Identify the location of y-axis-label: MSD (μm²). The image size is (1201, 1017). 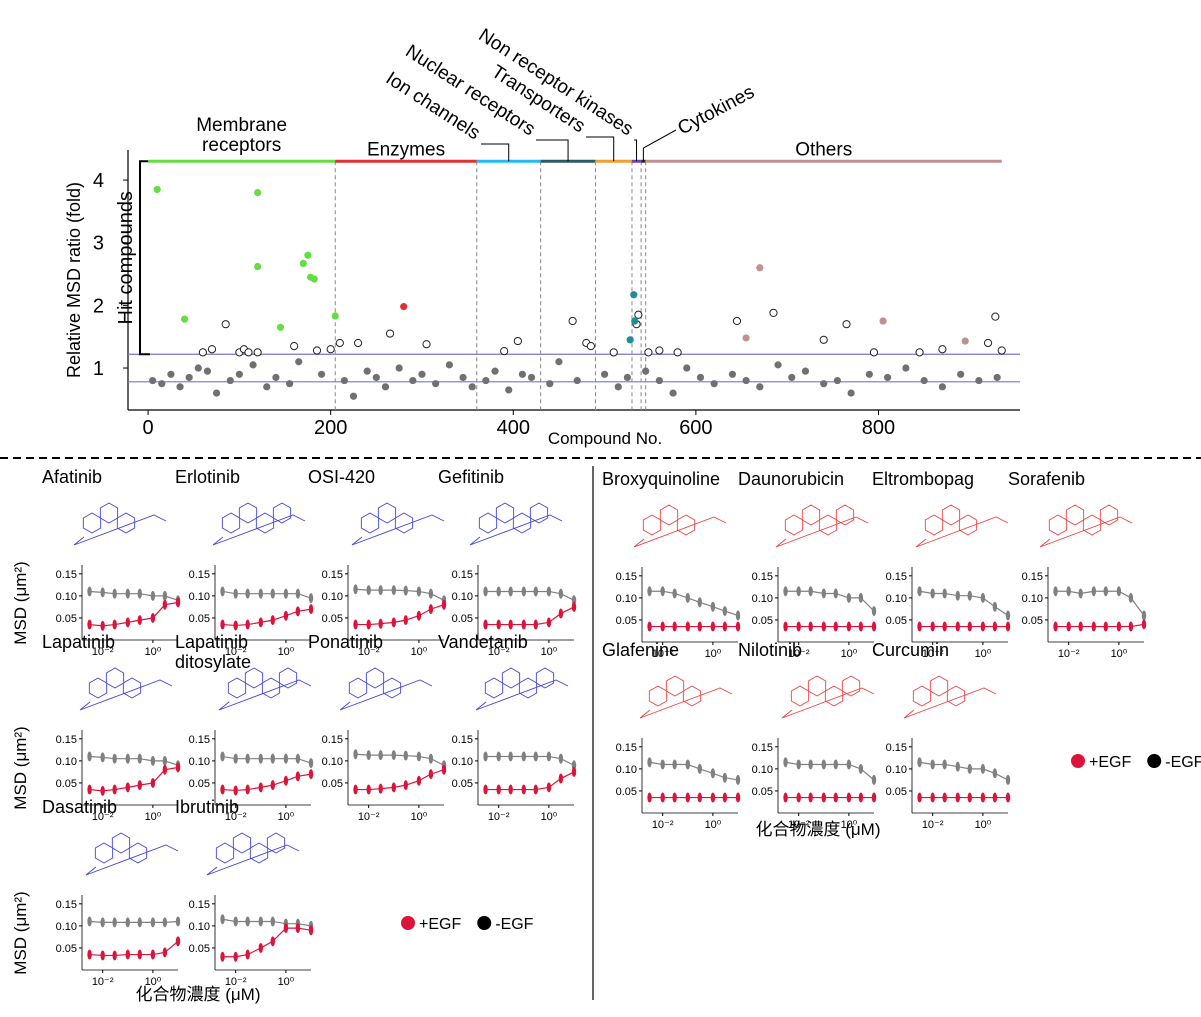
(20, 932).